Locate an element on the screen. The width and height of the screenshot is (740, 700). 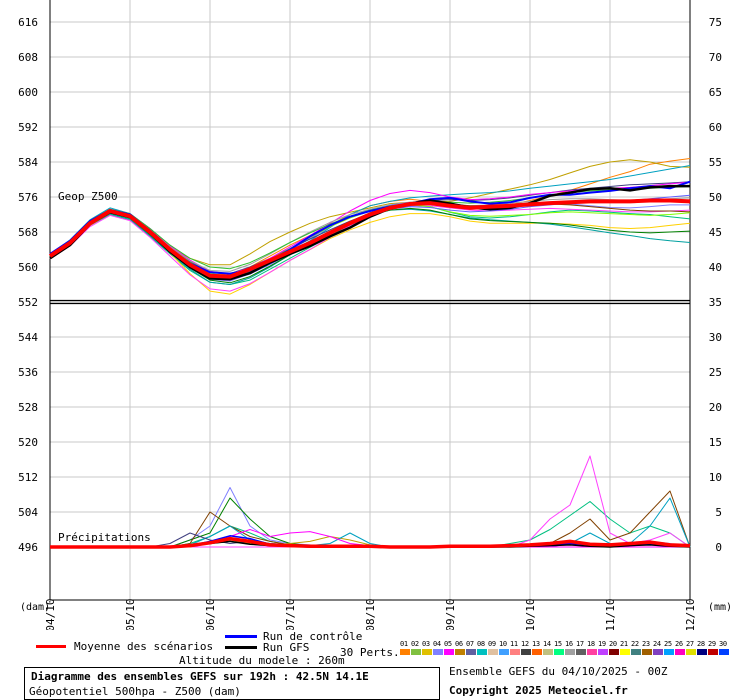
precip-label: Précipitations is located at coordinates (104, 537).